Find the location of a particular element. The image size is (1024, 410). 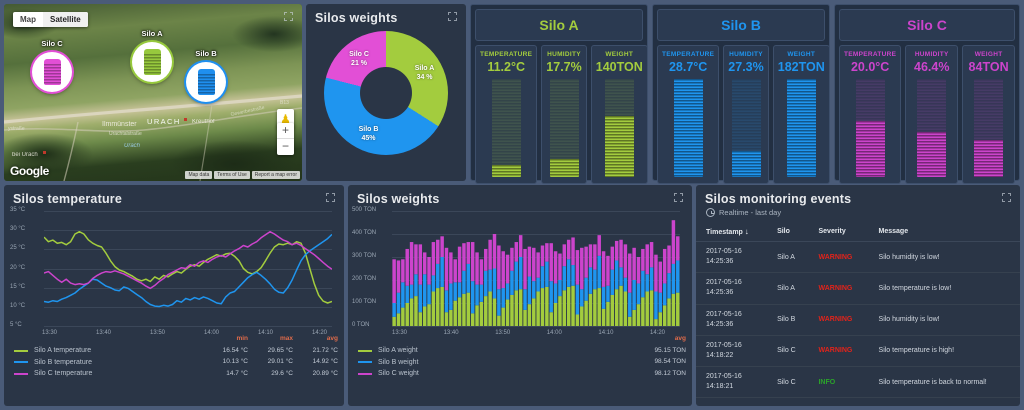

chevron-right-icon: › is located at coordinates (1004, 405).